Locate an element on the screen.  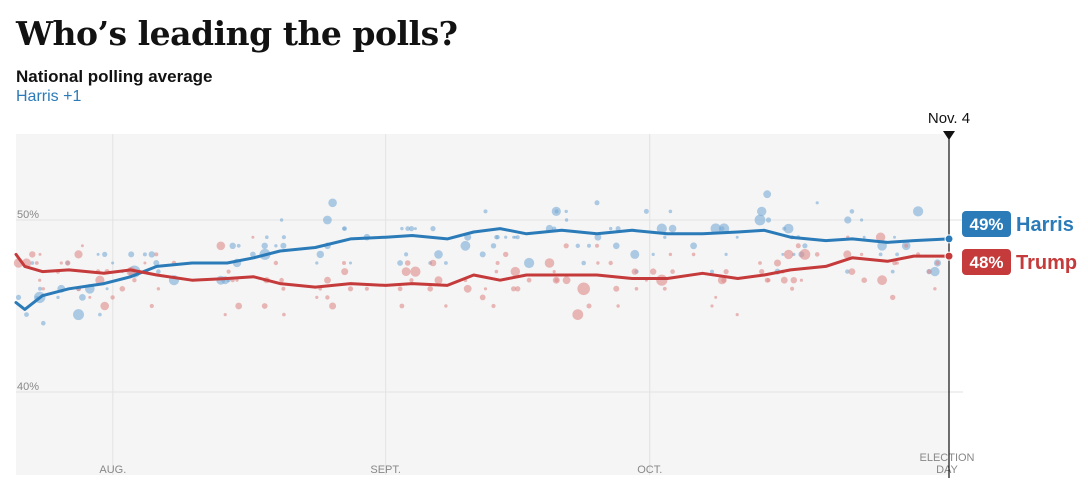
leader-margin: Harris +1 is located at coordinates (49, 96).